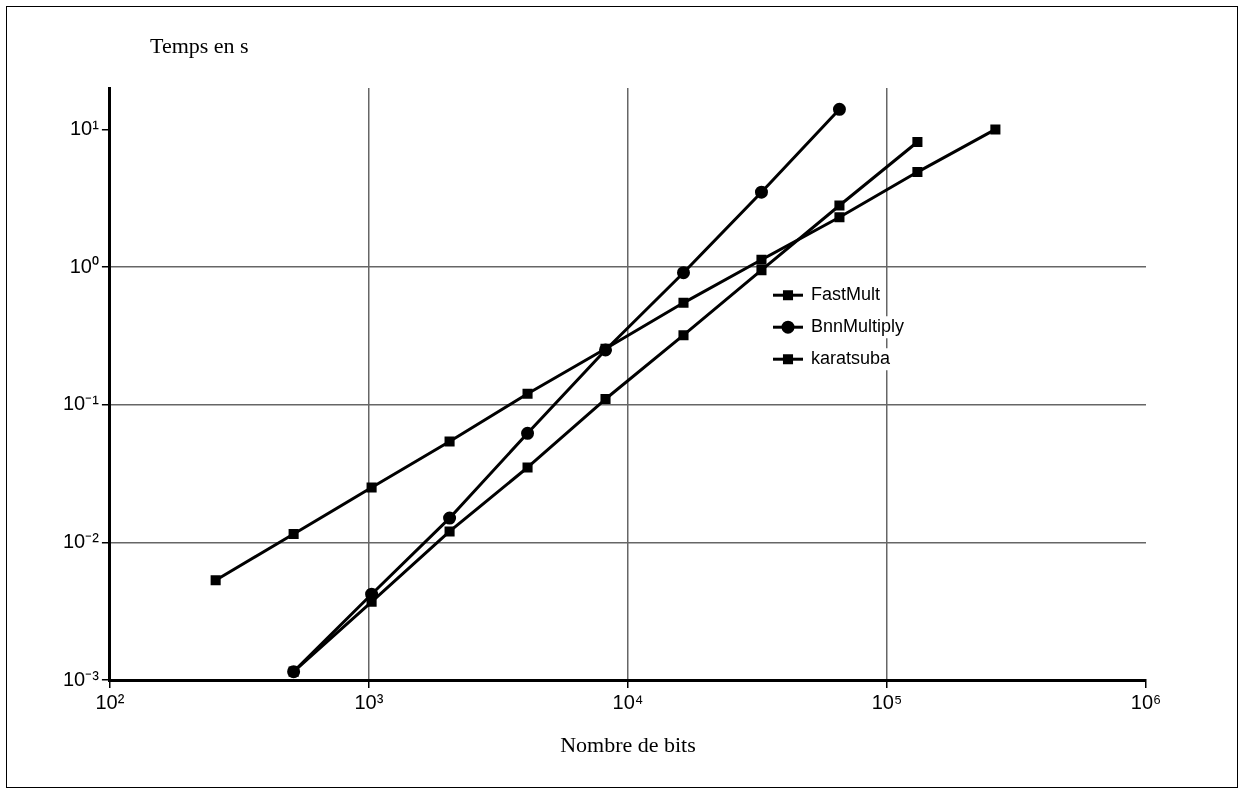 This screenshot has height=798, width=1246. I want to click on x-tick-label: 10³, so click(369, 701).